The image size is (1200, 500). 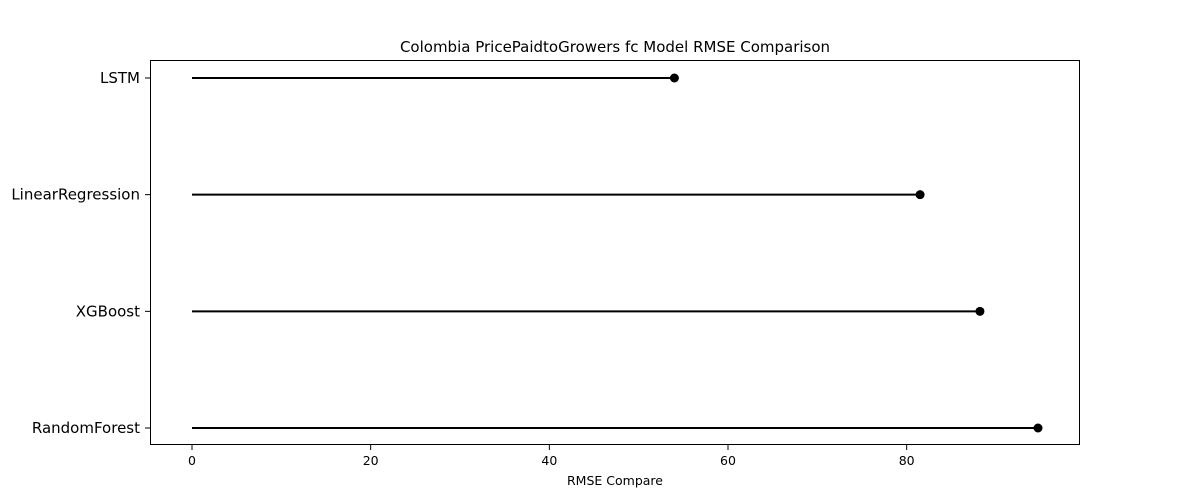 What do you see at coordinates (907, 460) in the screenshot?
I see `x-tick-label: 80` at bounding box center [907, 460].